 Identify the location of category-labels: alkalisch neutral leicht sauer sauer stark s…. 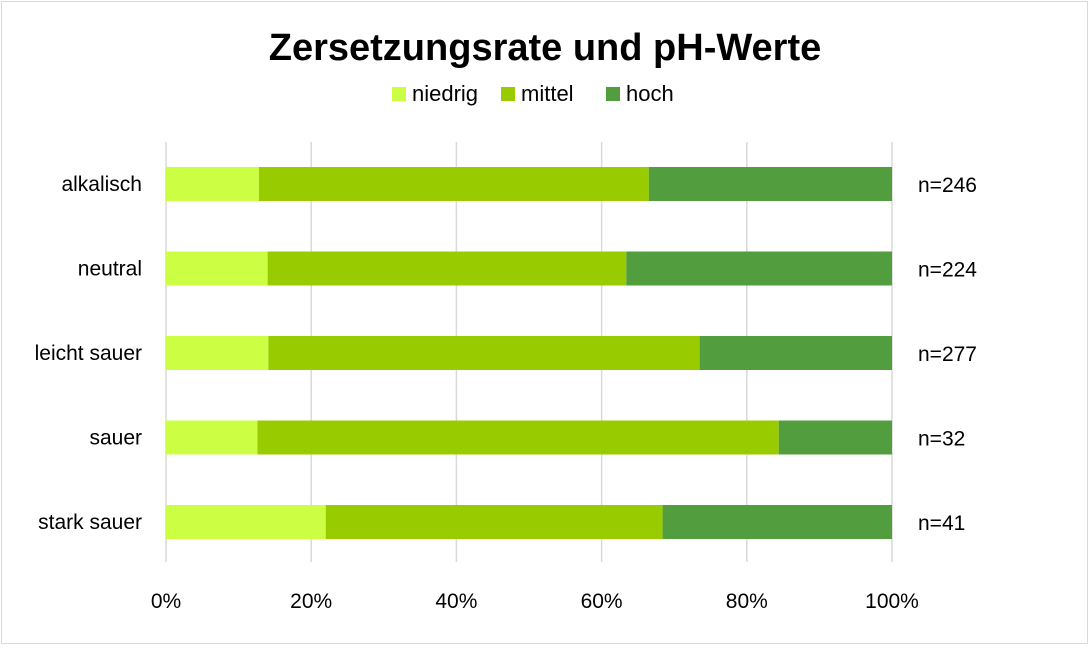
(88, 353).